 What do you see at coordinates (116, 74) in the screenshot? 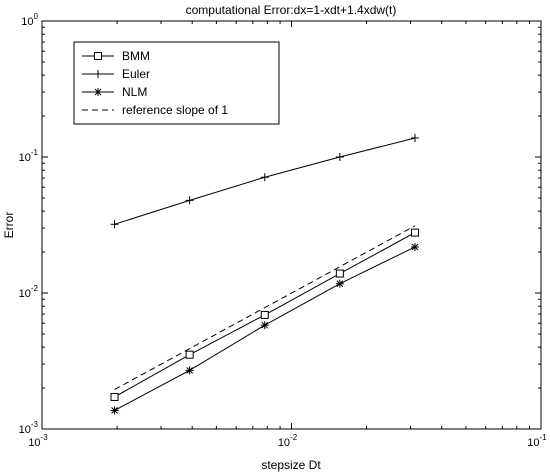
I see `legend-entry-euler: Euler` at bounding box center [116, 74].